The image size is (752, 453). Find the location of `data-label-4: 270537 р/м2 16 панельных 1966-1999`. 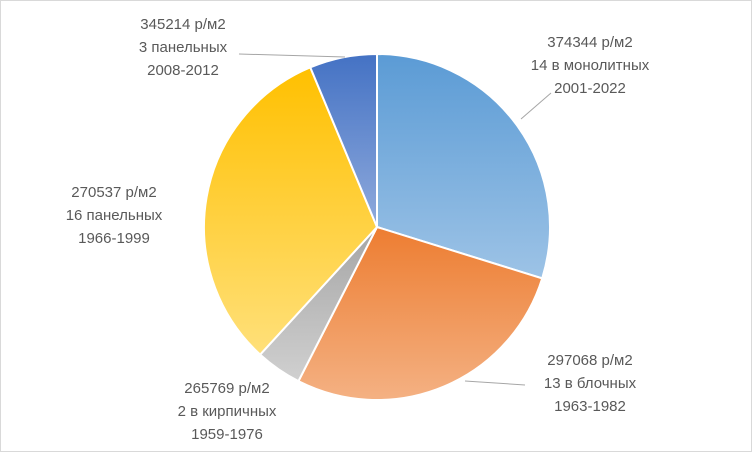

data-label-4: 270537 р/м2 16 панельных 1966-1999 is located at coordinates (114, 215).